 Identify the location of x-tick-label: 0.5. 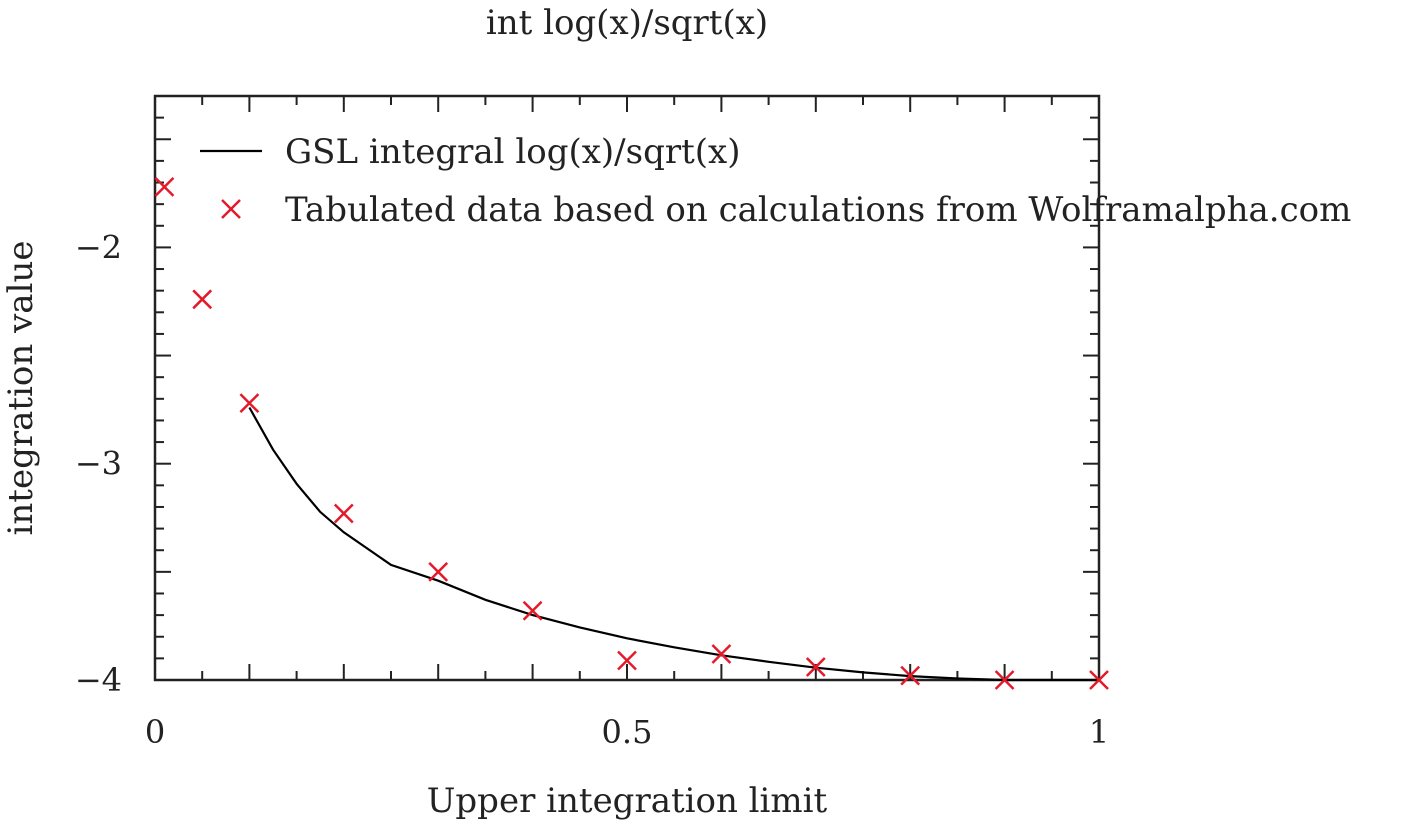
(627, 732).